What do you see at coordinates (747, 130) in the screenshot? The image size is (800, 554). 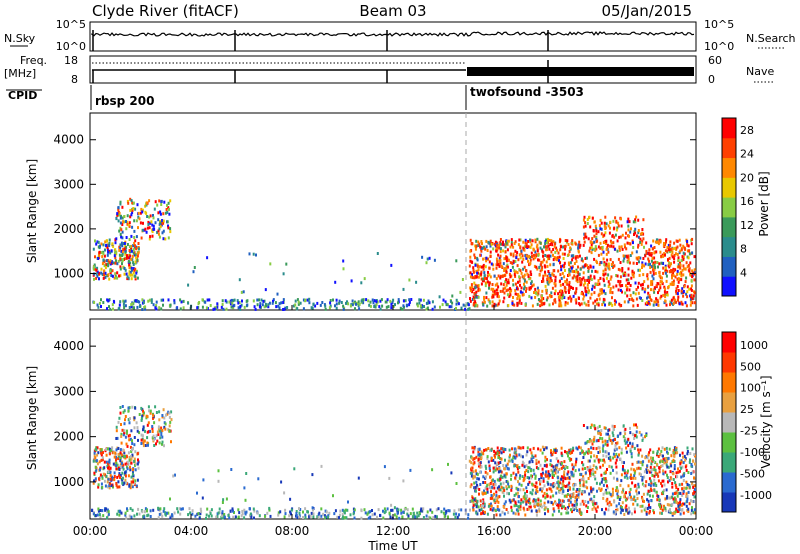 I see `colorbar-tick-label: 28` at bounding box center [747, 130].